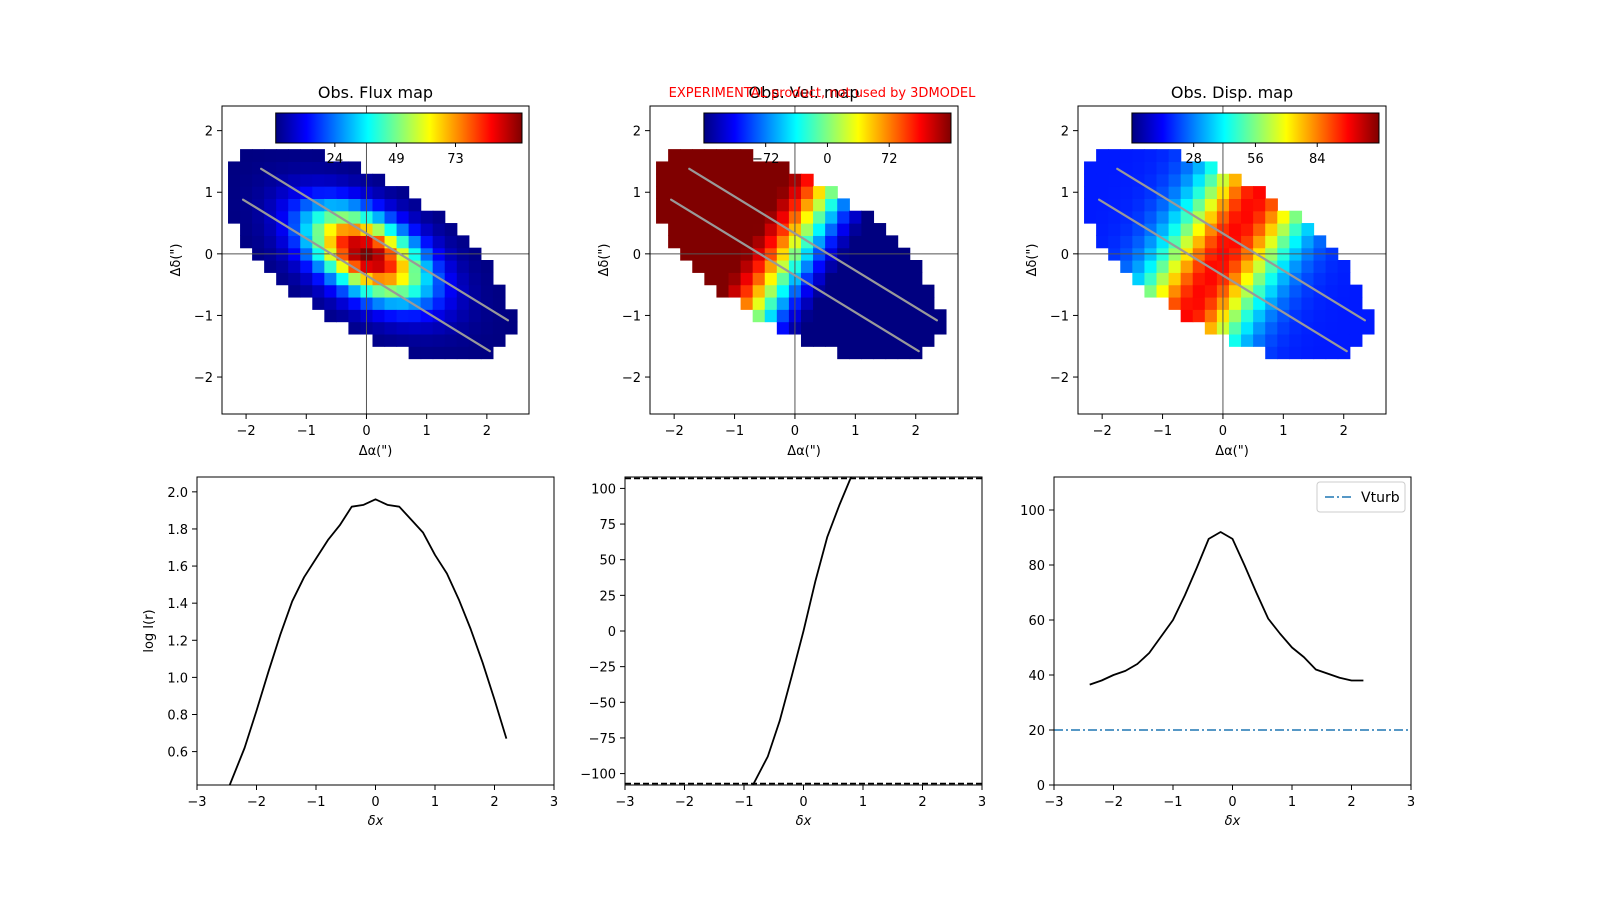 The image size is (1600, 900). What do you see at coordinates (631, 316) in the screenshot?
I see `y-tick-label: −1` at bounding box center [631, 316].